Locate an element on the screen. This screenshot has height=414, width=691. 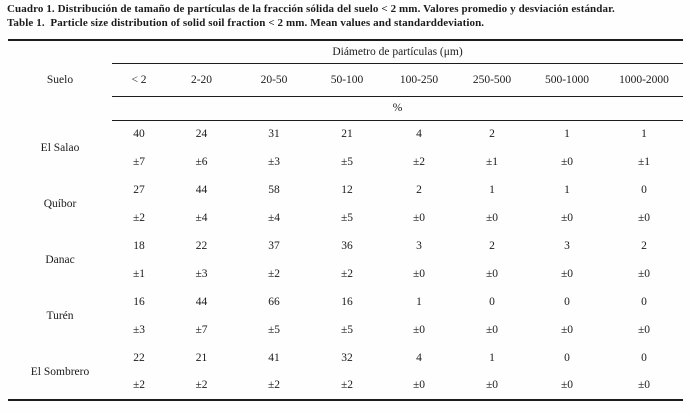
table-row: % is located at coordinates (346, 108).